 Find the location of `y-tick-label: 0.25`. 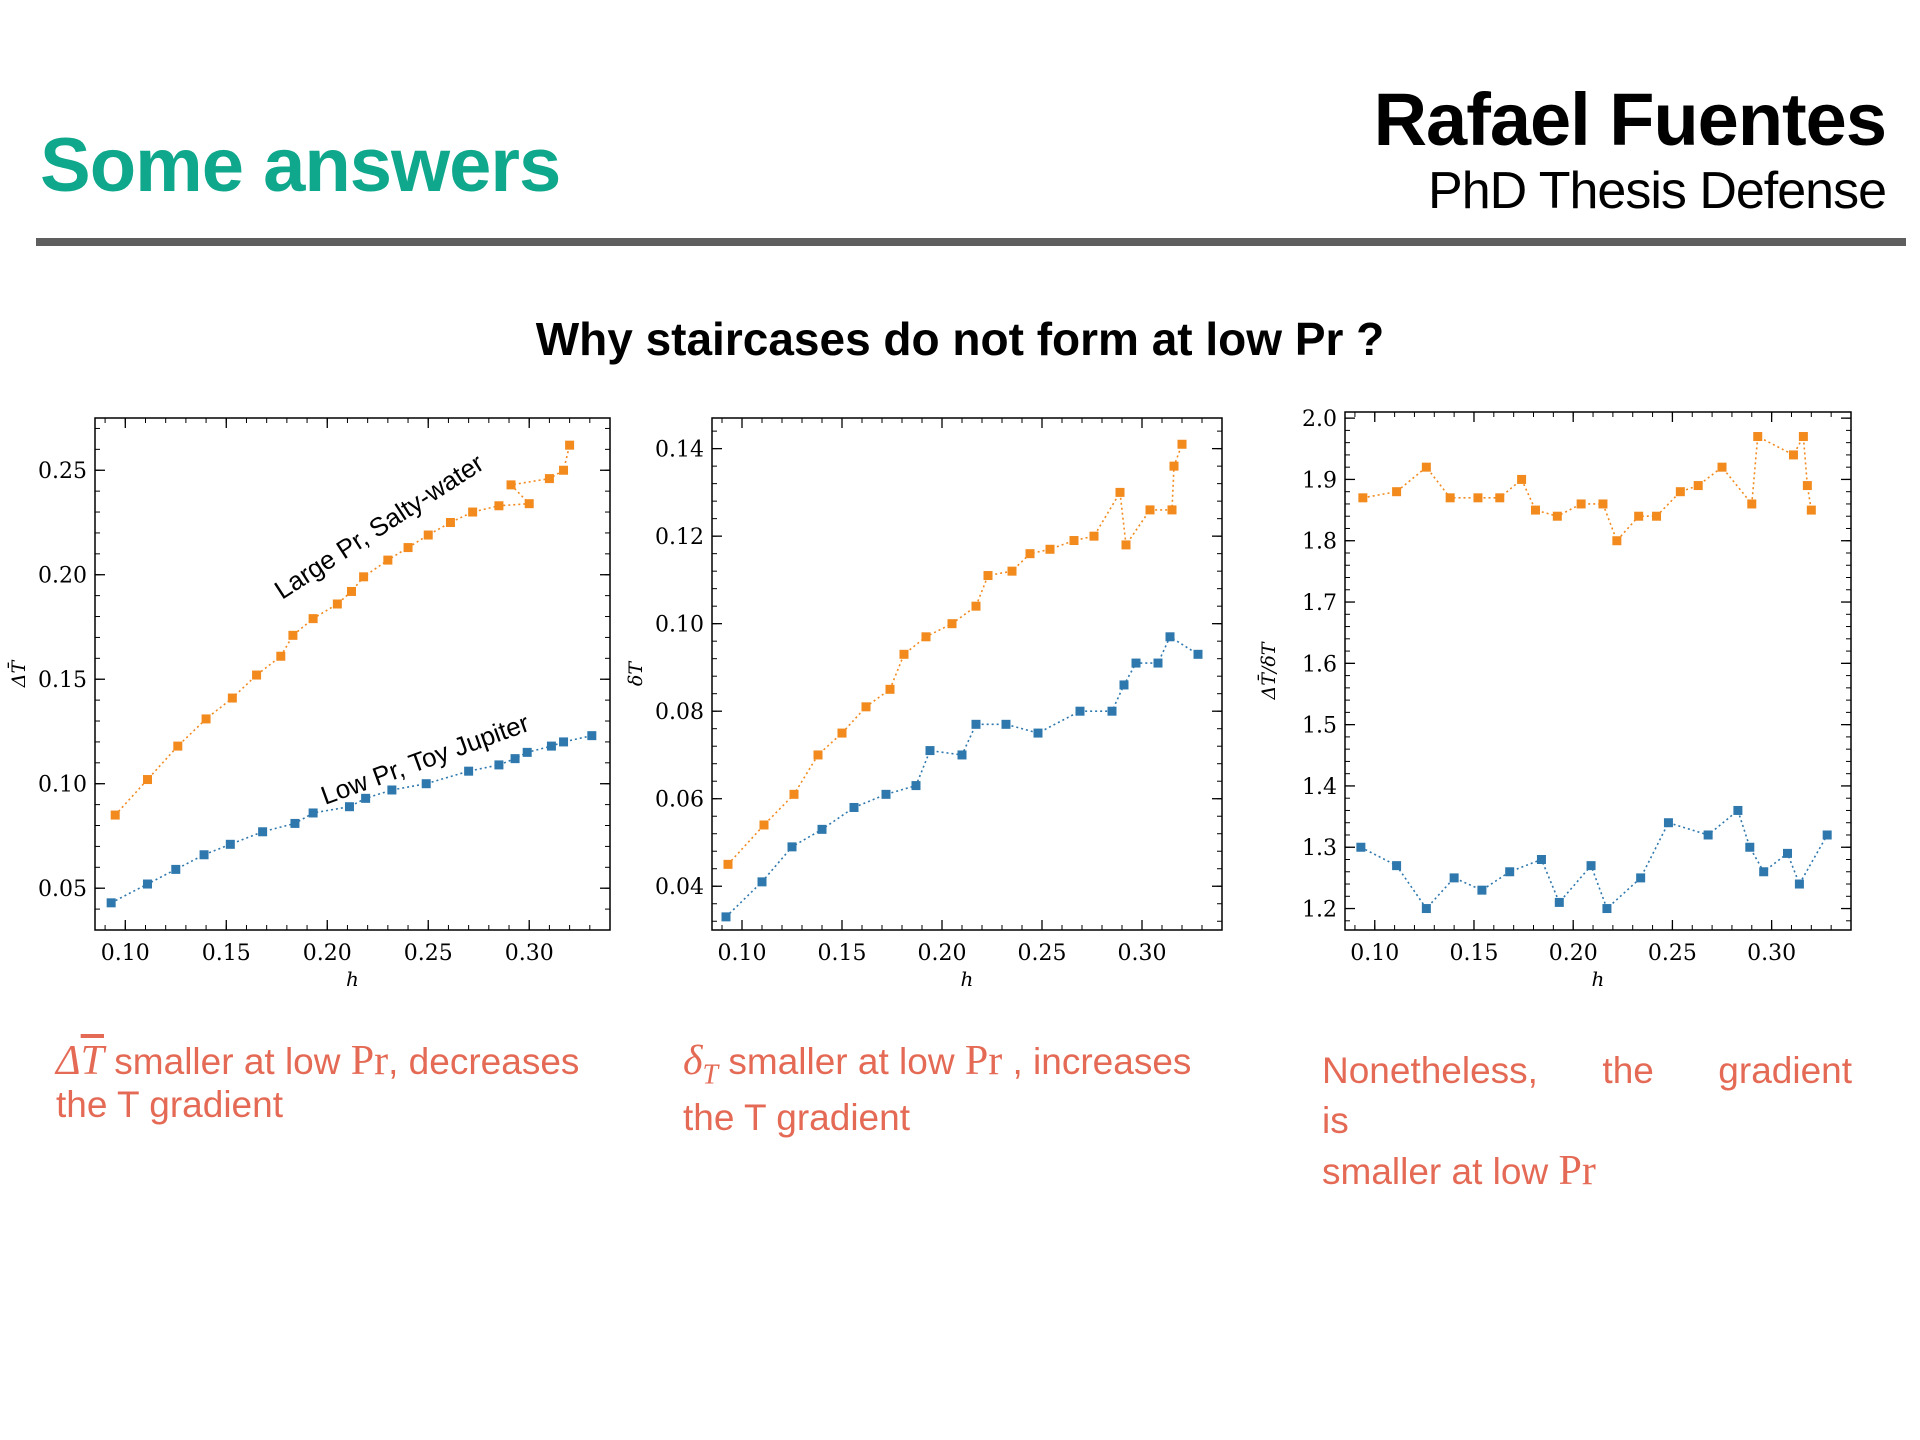

y-tick-label: 0.25 is located at coordinates (62, 471).